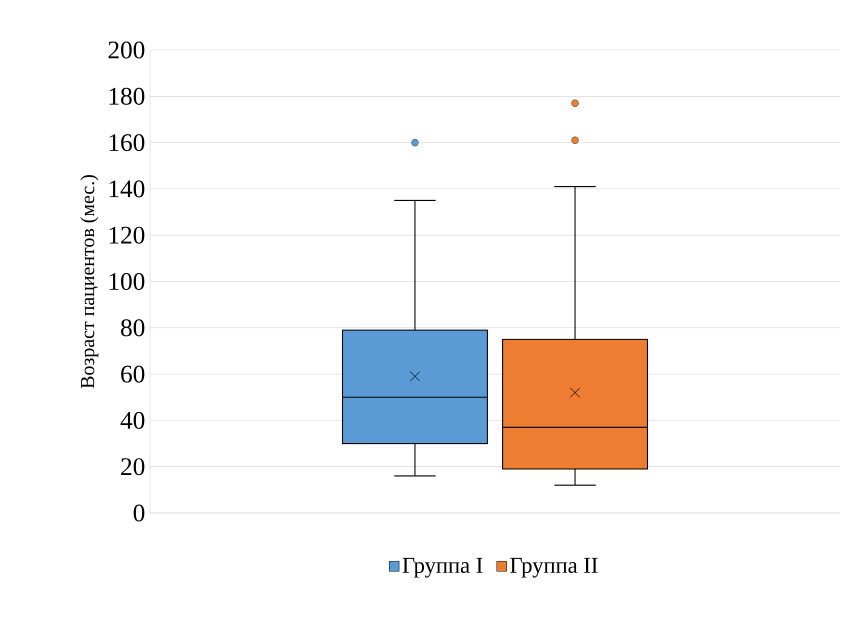 This screenshot has width=844, height=624. I want to click on y-tick-label: 180, so click(127, 96).